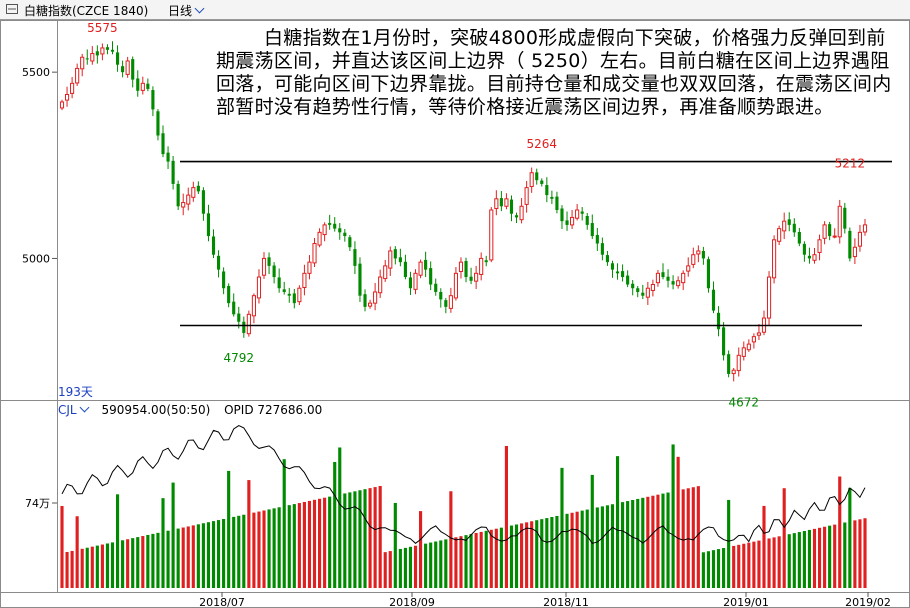 This screenshot has height=608, width=910. I want to click on volume-tick-label: 74万, so click(37, 503).